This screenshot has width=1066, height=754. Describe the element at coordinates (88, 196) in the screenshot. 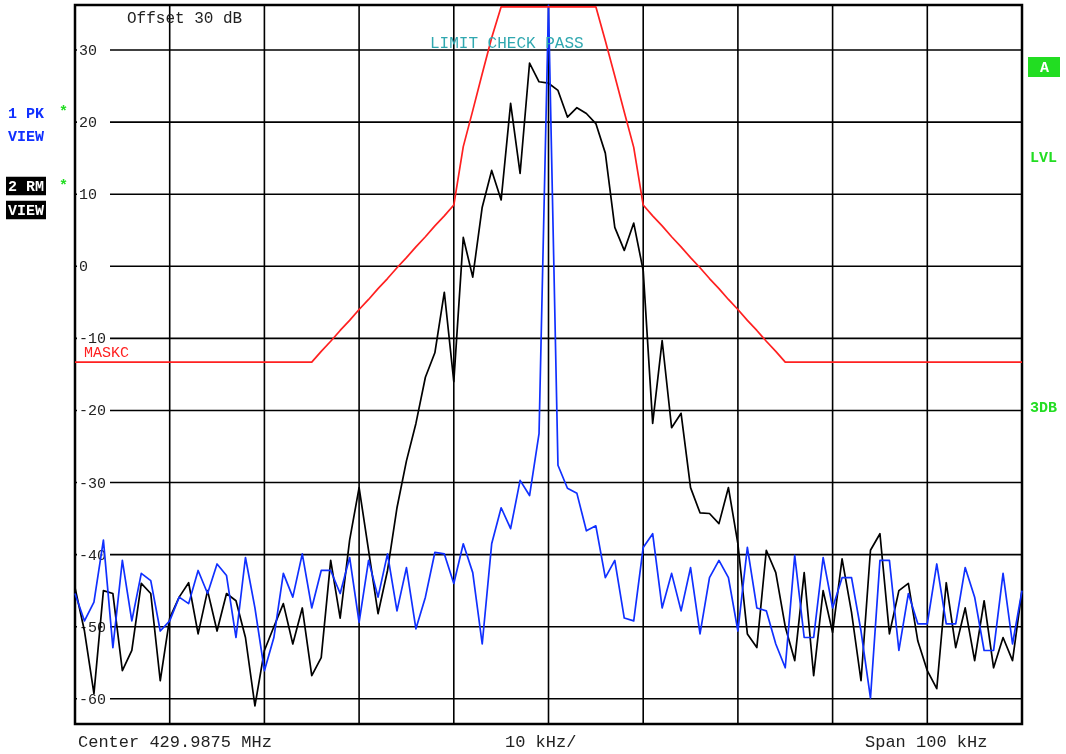

I see `y-tick-label: 10` at that location.